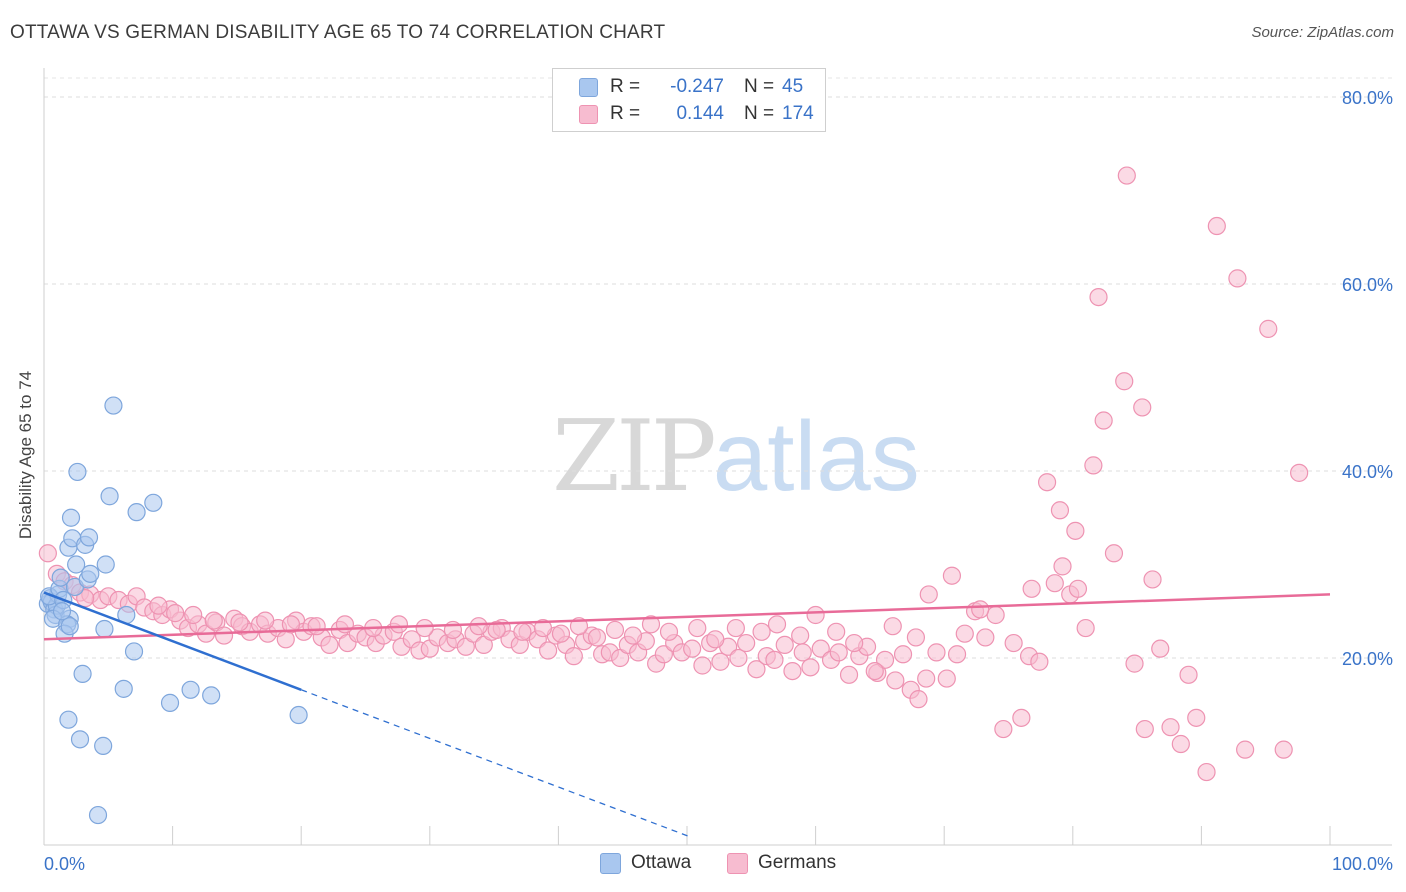  I want to click on legend-row-germans: R = 0.144 N = 174, so click(696, 114).